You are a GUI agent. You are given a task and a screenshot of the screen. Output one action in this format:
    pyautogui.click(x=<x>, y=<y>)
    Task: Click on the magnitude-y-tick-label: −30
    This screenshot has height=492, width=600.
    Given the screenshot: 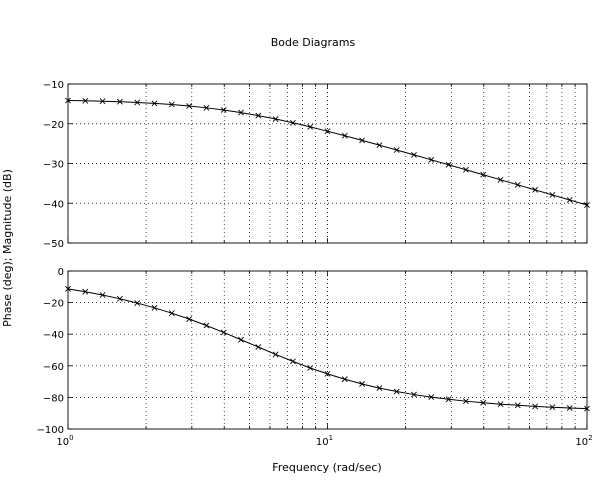 What is the action you would take?
    pyautogui.click(x=53, y=165)
    